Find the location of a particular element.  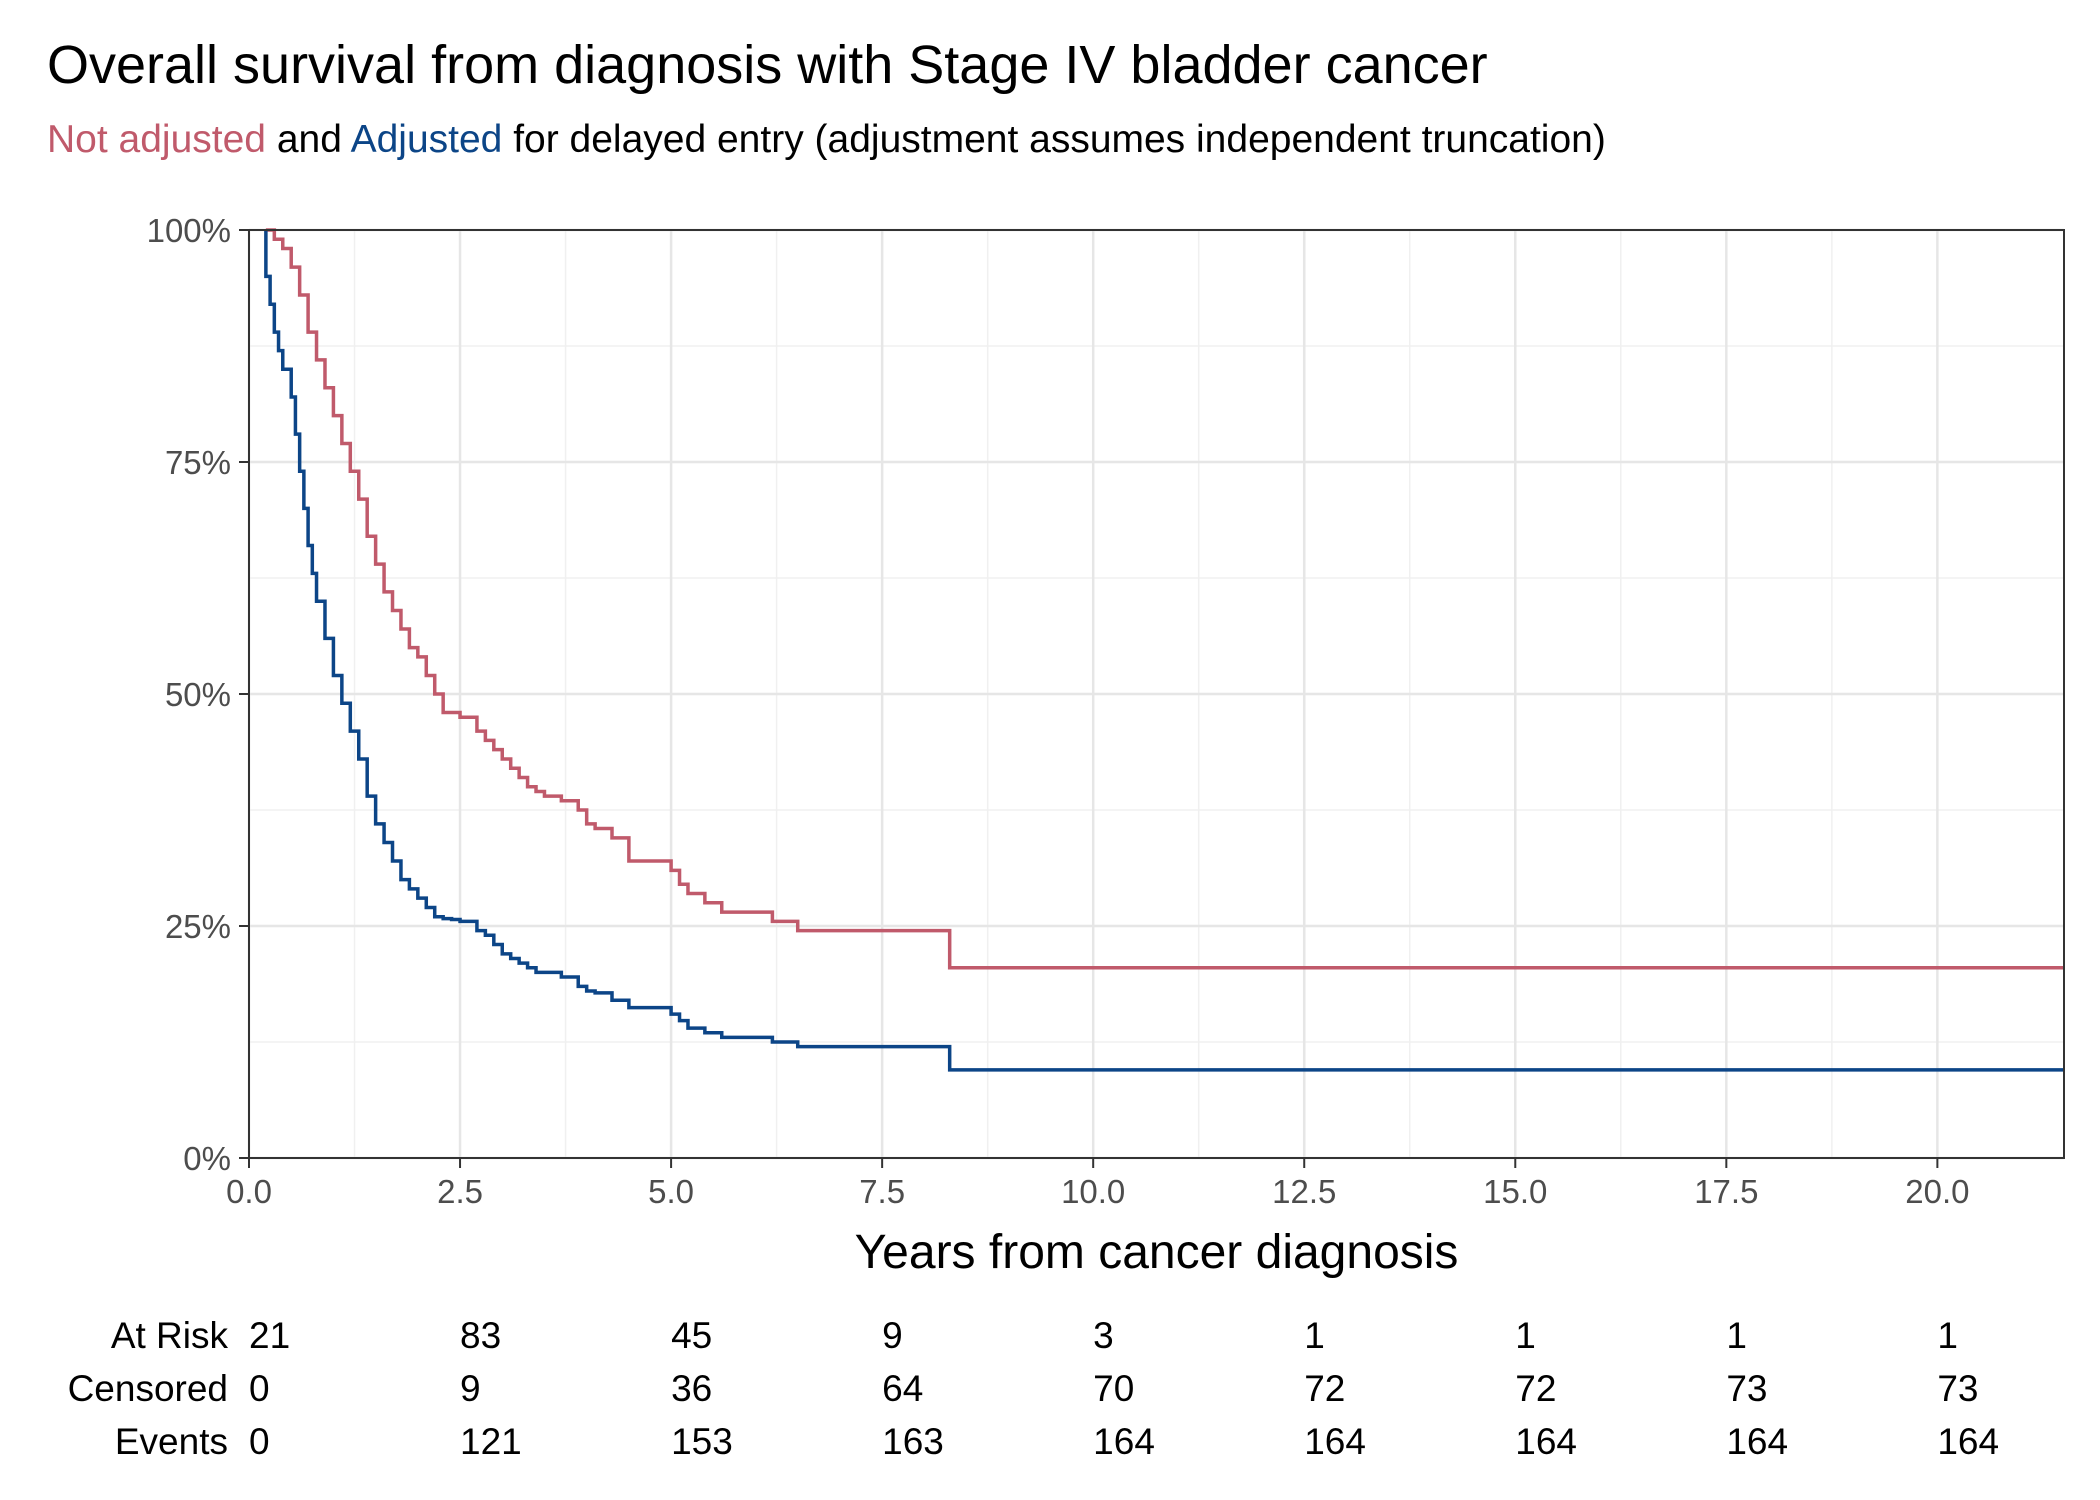

x-tick-label: 17.5 is located at coordinates (1726, 1191).